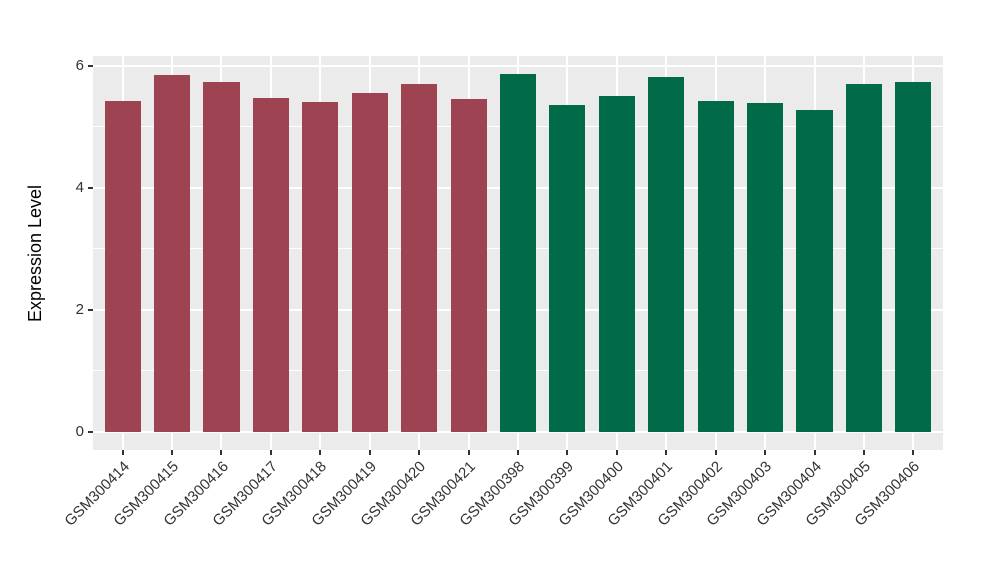 The height and width of the screenshot is (580, 1000). Describe the element at coordinates (122, 266) in the screenshot. I see `bar-GSM300414` at that location.